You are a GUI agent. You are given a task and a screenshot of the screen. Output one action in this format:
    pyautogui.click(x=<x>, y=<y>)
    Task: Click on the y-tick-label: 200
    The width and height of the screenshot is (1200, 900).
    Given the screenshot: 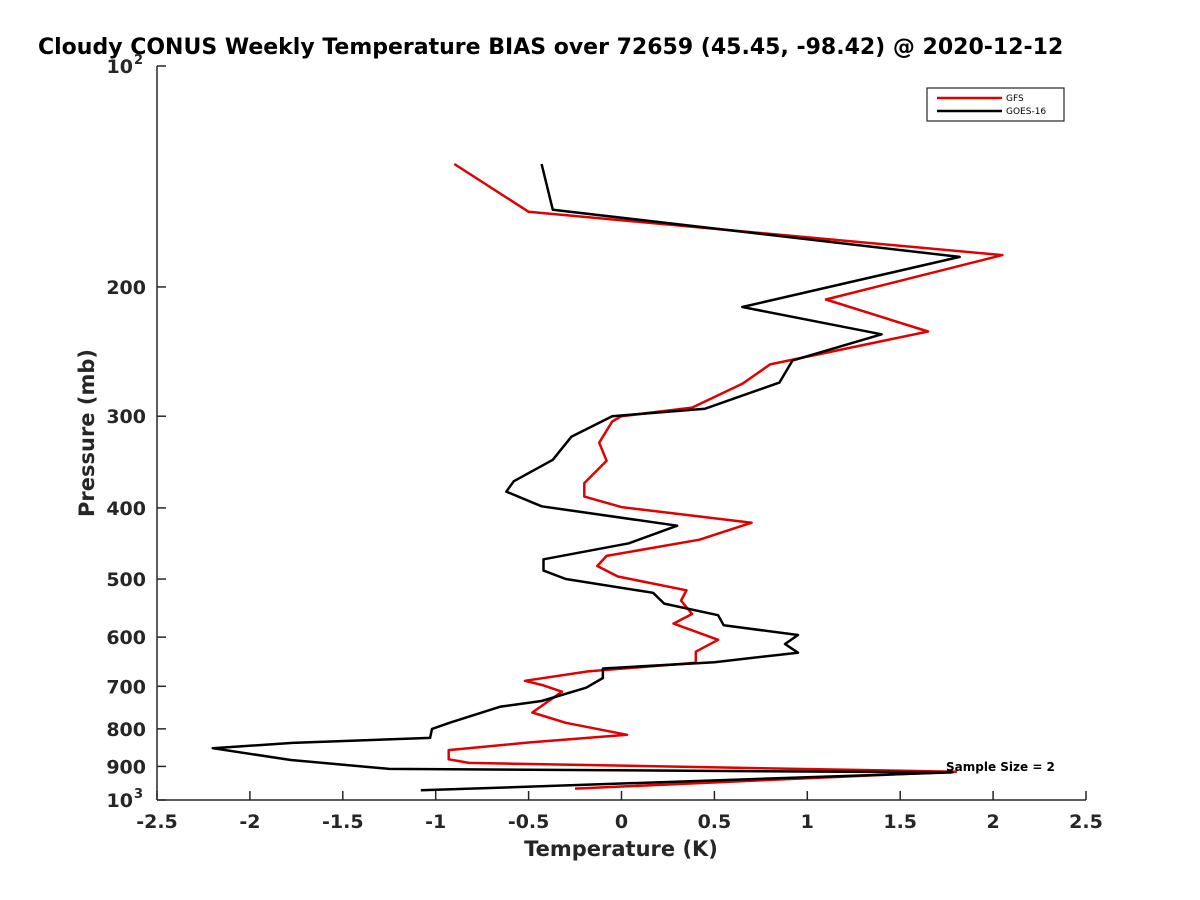 What is the action you would take?
    pyautogui.click(x=126, y=288)
    